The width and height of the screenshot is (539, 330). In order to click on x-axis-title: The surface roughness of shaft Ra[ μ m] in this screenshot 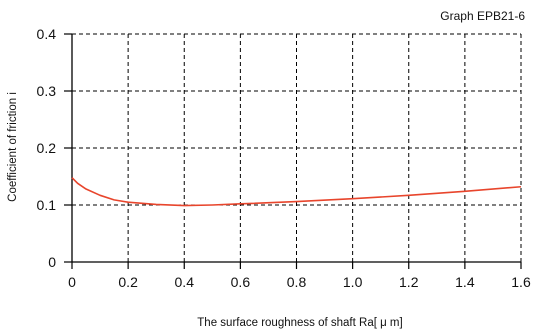, I will do `click(299, 323)`.